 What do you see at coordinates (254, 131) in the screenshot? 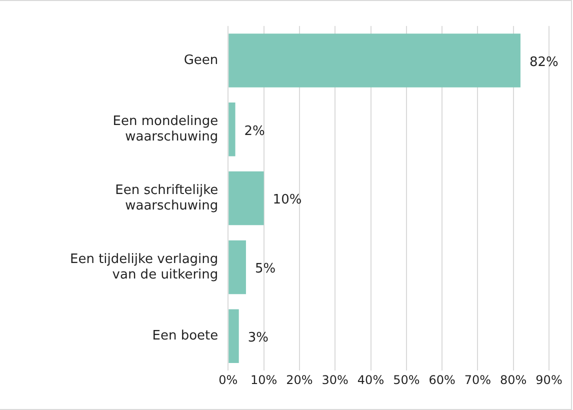
I see `data-label: 2%` at bounding box center [254, 131].